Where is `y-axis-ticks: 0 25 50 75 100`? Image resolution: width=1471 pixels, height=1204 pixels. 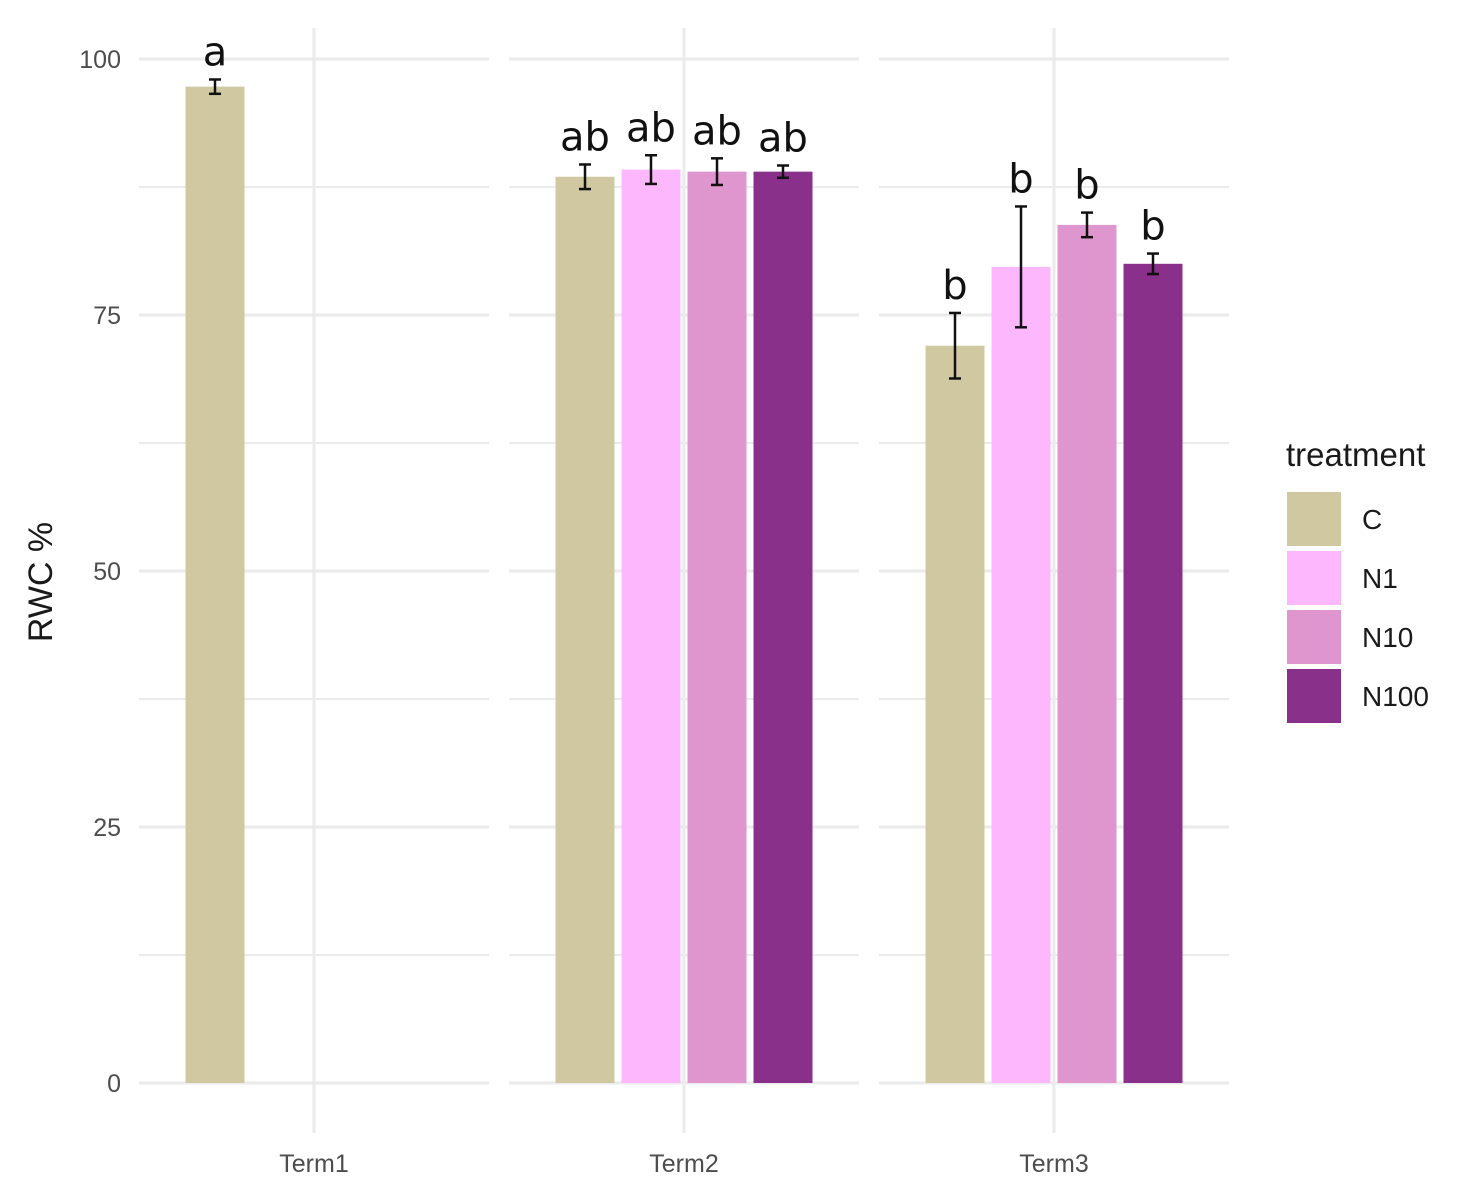
y-axis-ticks: 0 25 50 75 100 is located at coordinates (100, 572).